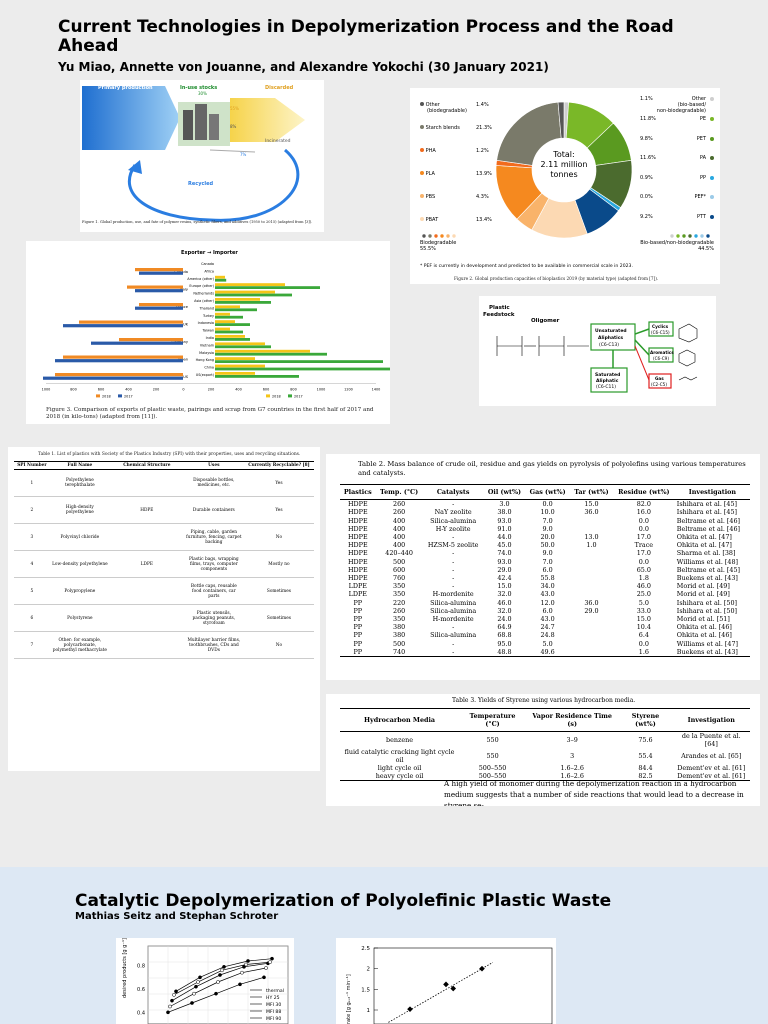 The height and width of the screenshot is (1024, 768). Describe the element at coordinates (643, 610) in the screenshot. I see `table-cell: 33.0` at that location.